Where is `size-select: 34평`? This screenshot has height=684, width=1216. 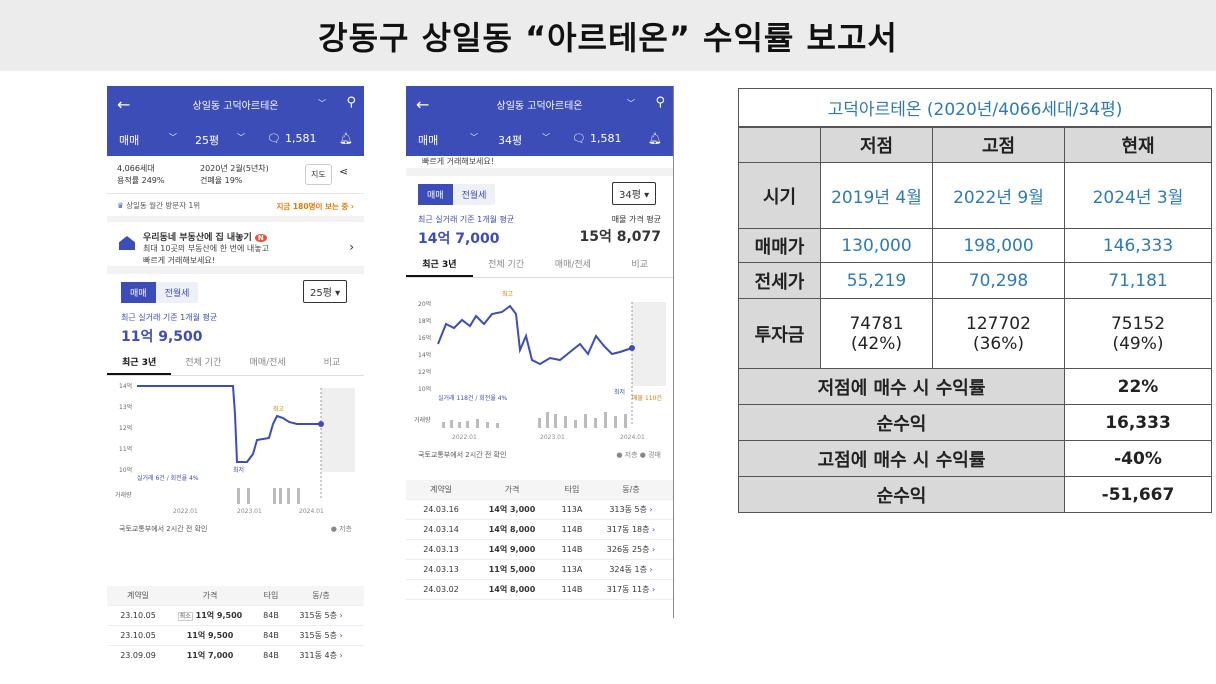
size-select: 34평 is located at coordinates (510, 140).